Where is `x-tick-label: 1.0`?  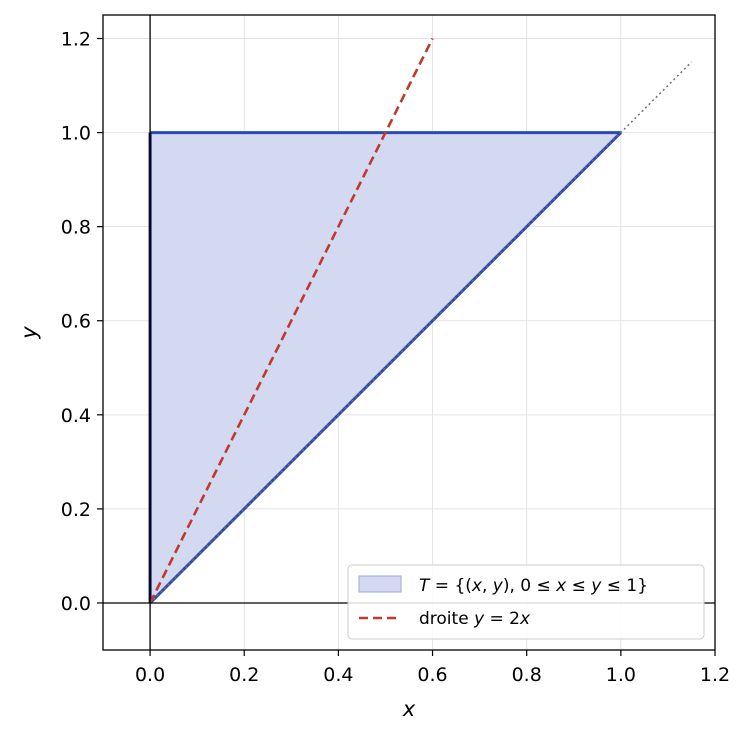 x-tick-label: 1.0 is located at coordinates (621, 675).